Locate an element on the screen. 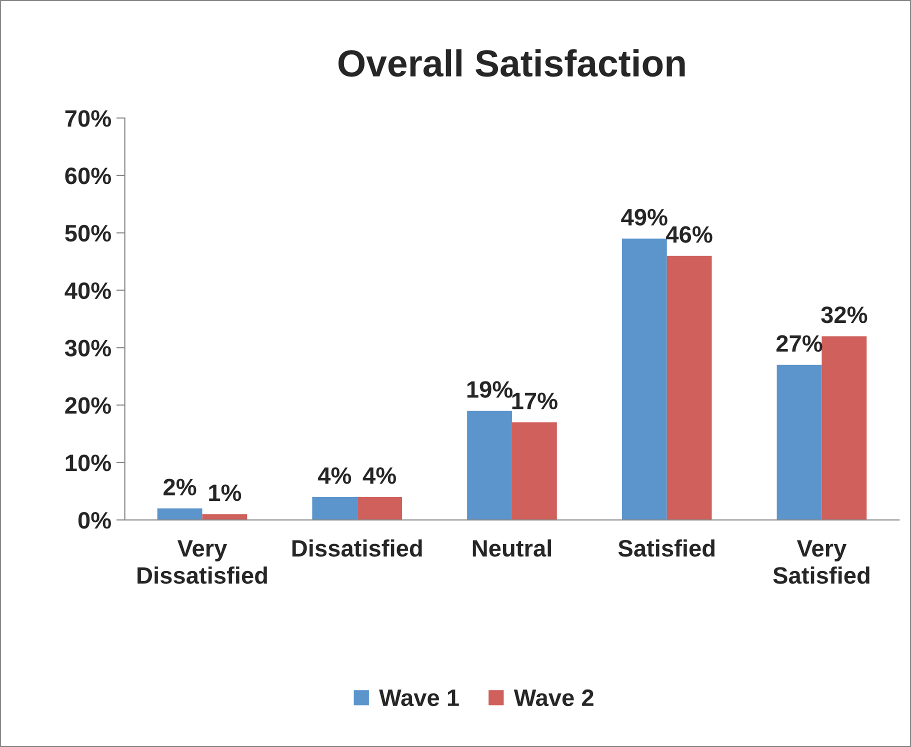  y-tick-label: 60% is located at coordinates (88, 176).